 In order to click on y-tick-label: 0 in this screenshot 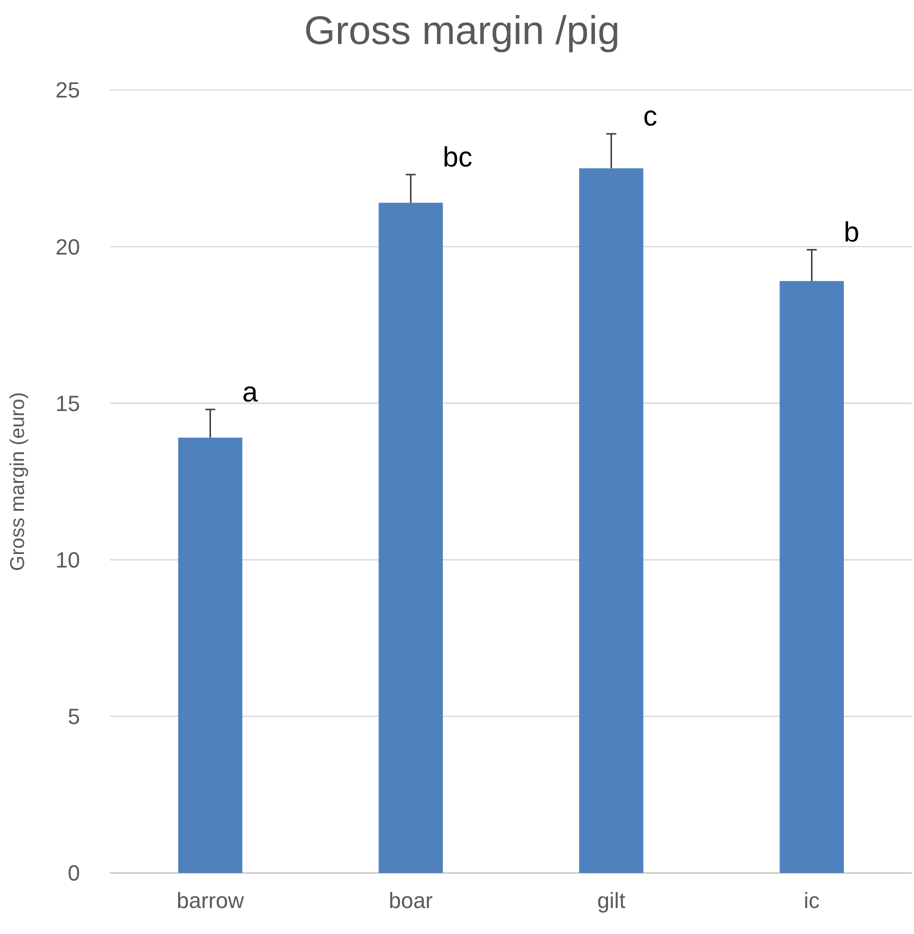, I will do `click(74, 873)`.